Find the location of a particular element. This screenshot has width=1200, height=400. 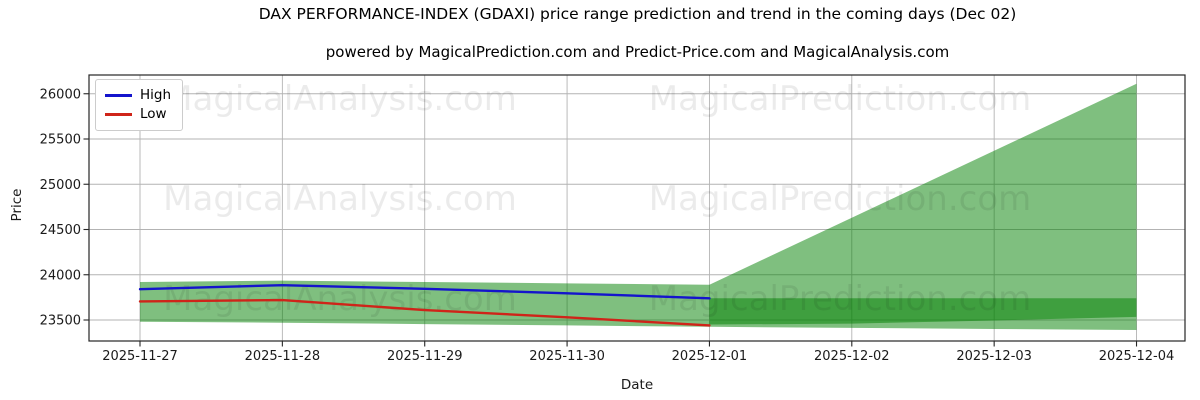

y-tick-label: 26000 is located at coordinates (60, 94).